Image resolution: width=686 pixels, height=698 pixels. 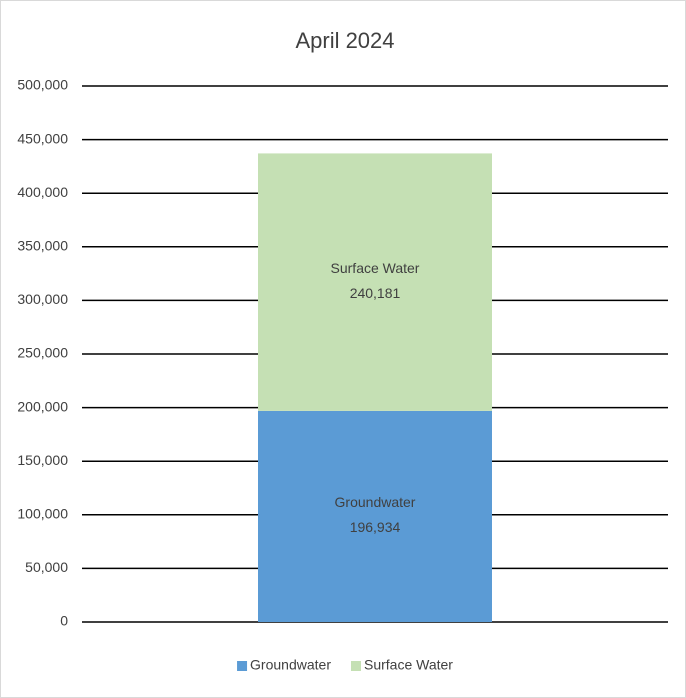 I want to click on chart-title: April 2024, so click(x=344, y=40).